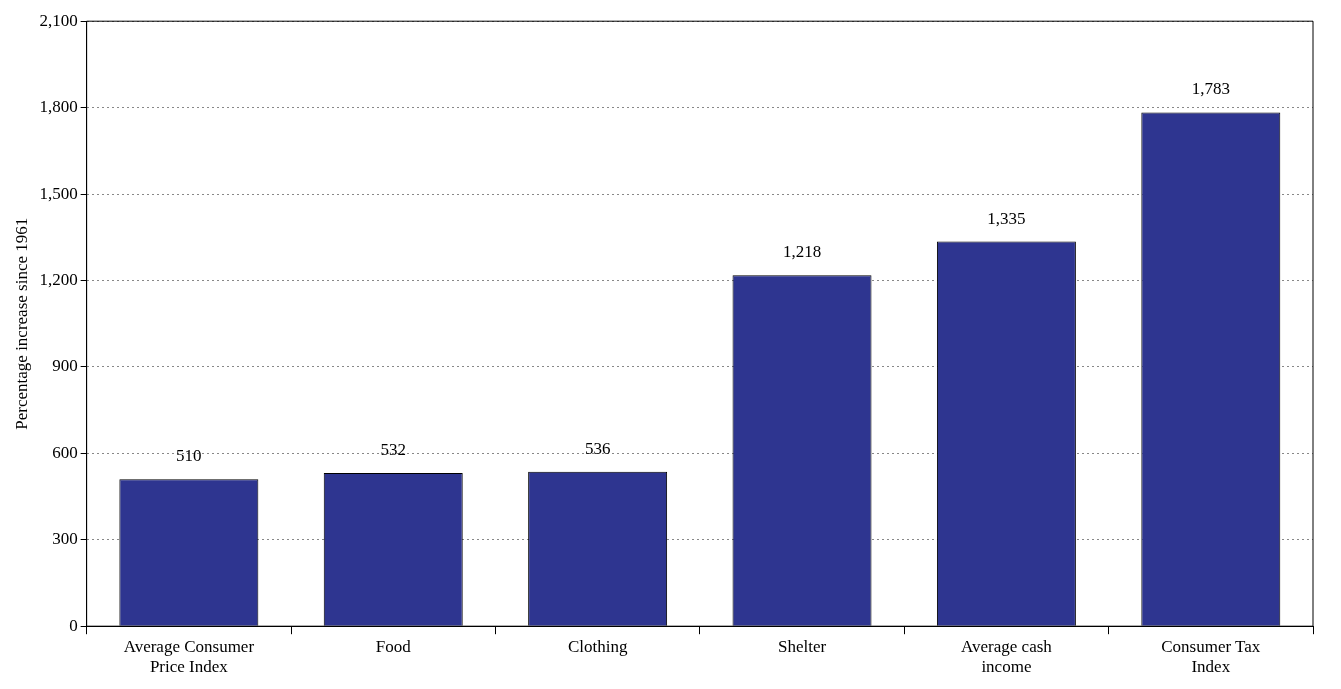 This screenshot has height=689, width=1341. Describe the element at coordinates (73, 625) in the screenshot. I see `y-tick-label: 0` at that location.